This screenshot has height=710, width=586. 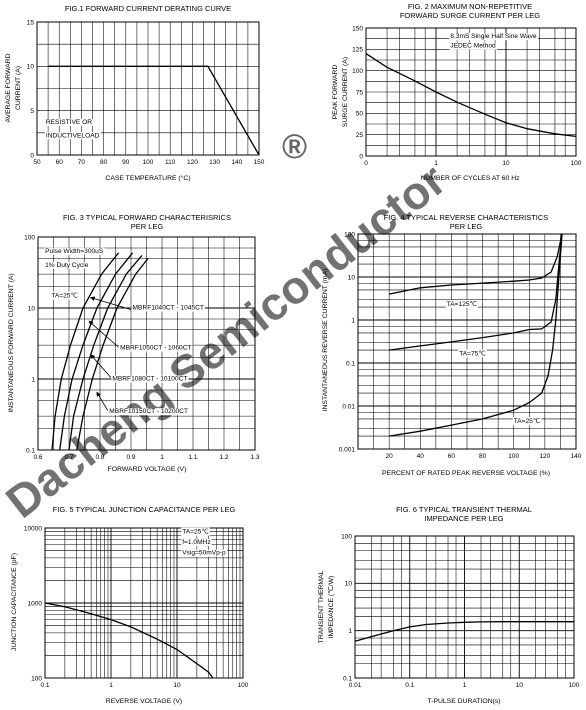 What do you see at coordinates (466, 226) in the screenshot?
I see `chart-title: PER LEG` at bounding box center [466, 226].